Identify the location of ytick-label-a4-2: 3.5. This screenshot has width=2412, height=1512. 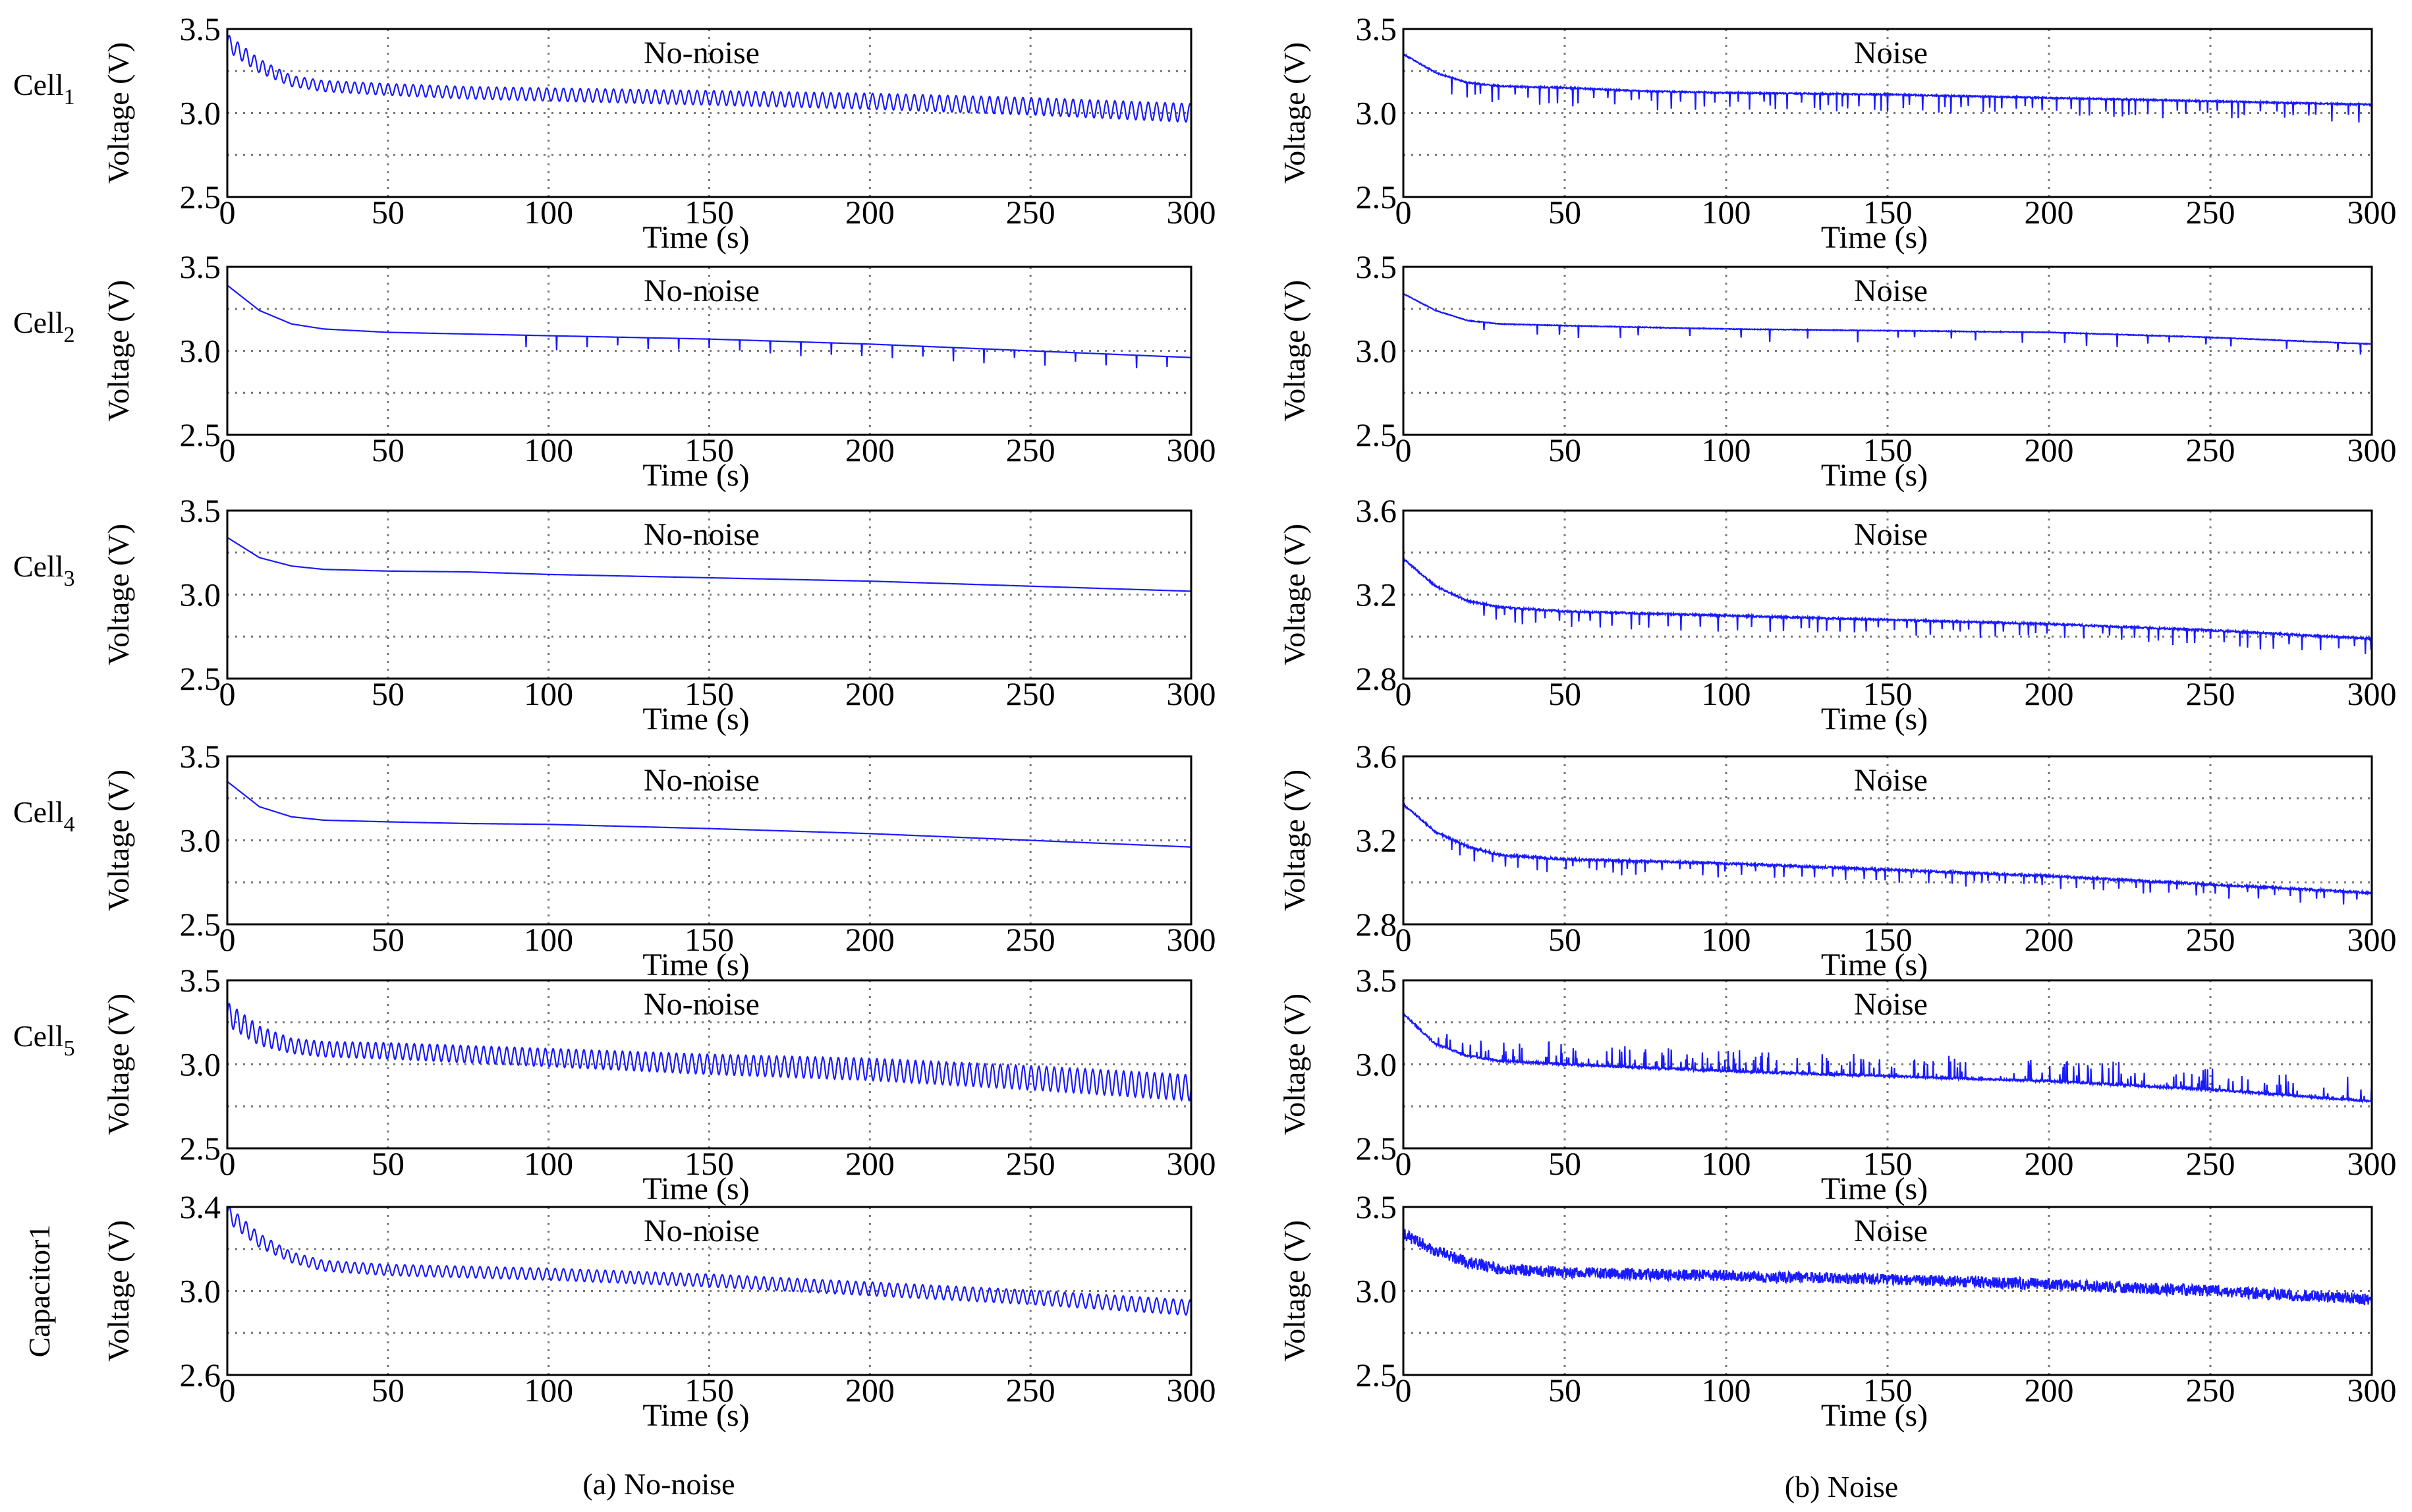
(200, 756).